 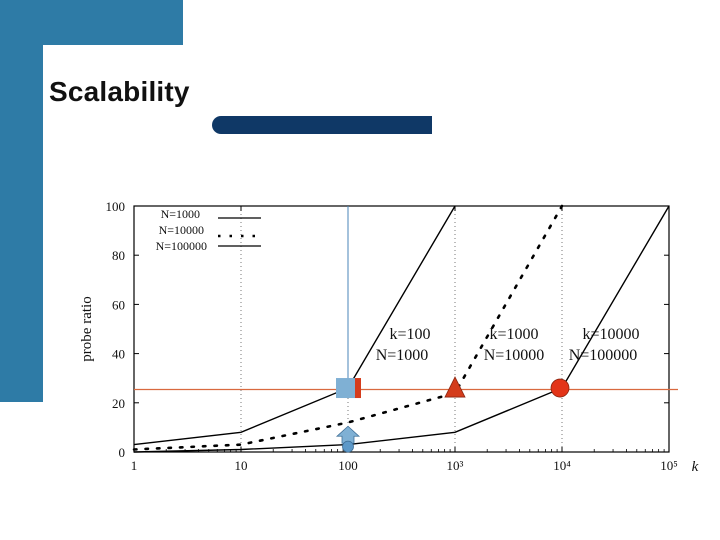 What do you see at coordinates (514, 355) in the screenshot?
I see `annotation-2-line2: N=10000` at bounding box center [514, 355].